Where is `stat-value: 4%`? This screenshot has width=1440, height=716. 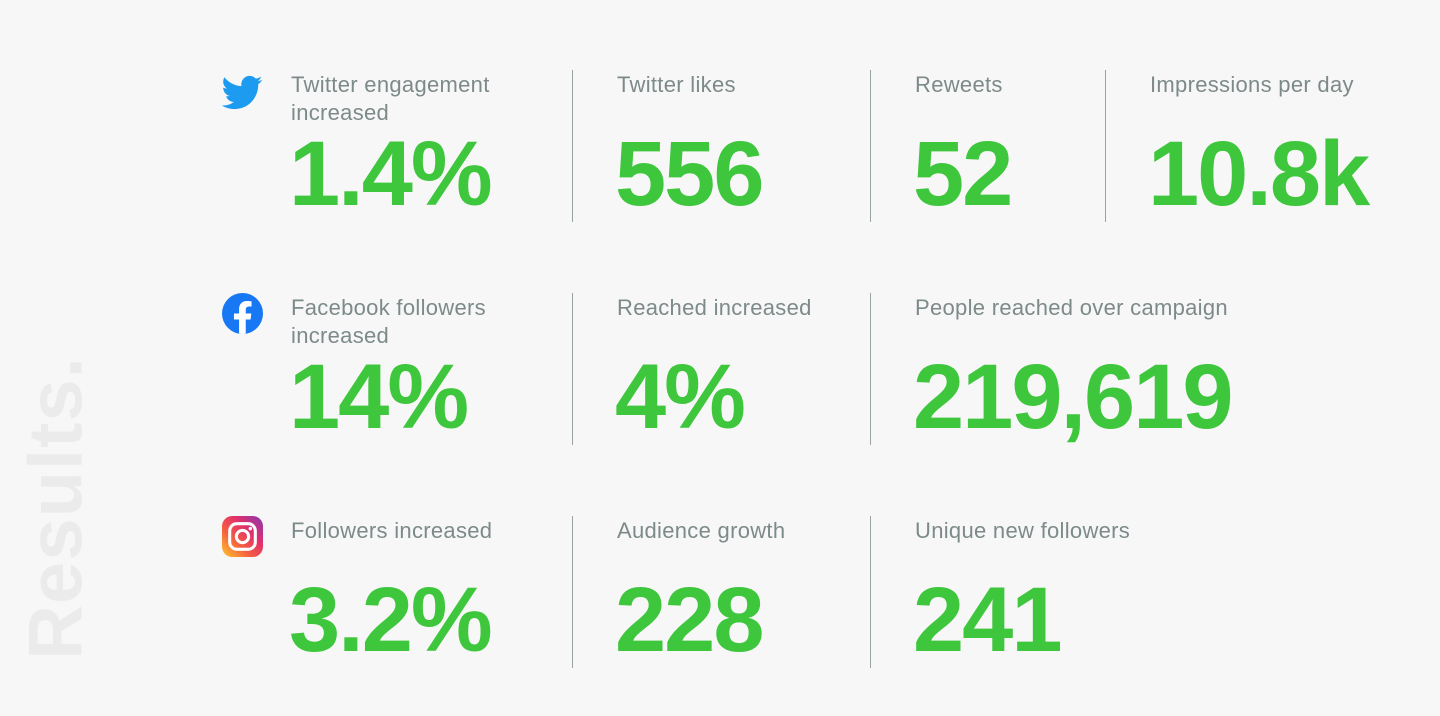
stat-value: 4% is located at coordinates (680, 397).